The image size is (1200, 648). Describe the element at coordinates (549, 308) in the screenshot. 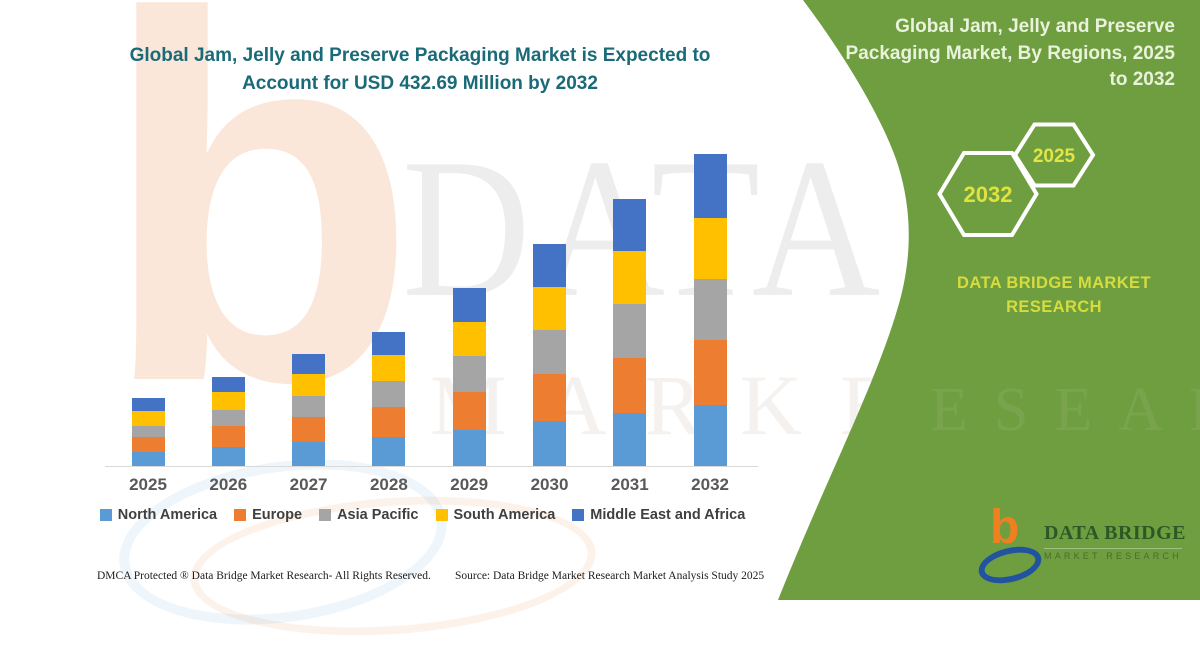

I see `segment-2030-south-america` at that location.